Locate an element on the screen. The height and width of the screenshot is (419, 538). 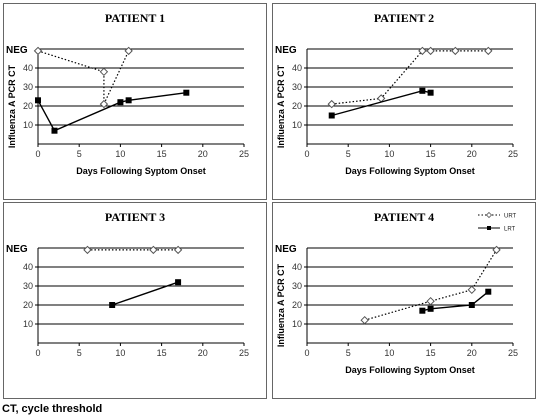
legend-marker-lrt is located at coordinates (489, 228).